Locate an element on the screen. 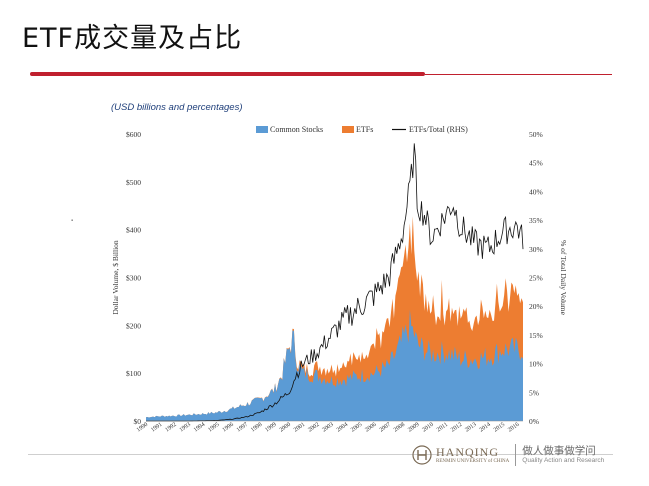  y2-tick-label: 30% is located at coordinates (536, 249).